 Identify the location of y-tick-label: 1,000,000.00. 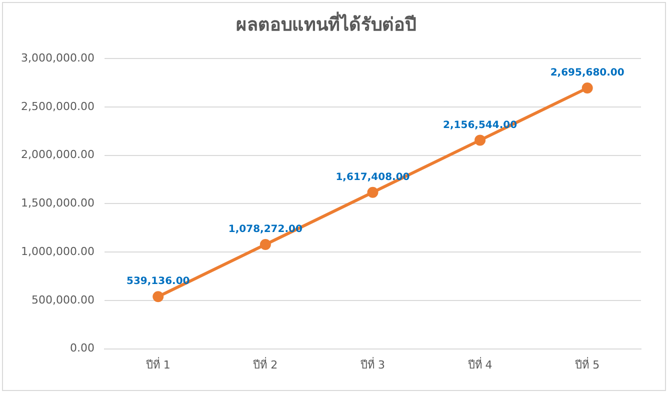
(57, 251).